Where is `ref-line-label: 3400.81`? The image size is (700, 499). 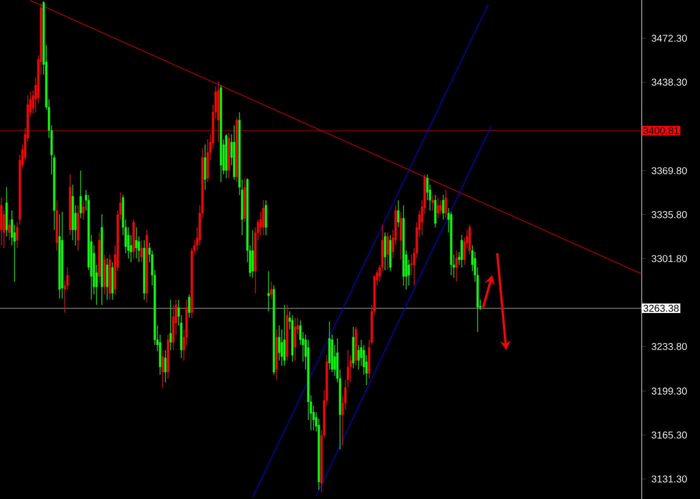
ref-line-label: 3400.81 is located at coordinates (661, 130).